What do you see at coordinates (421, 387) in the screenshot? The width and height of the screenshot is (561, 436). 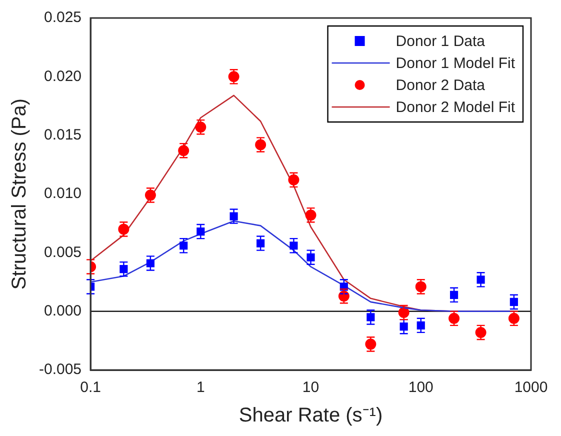 I see `x-tick-label: 100` at bounding box center [421, 387].